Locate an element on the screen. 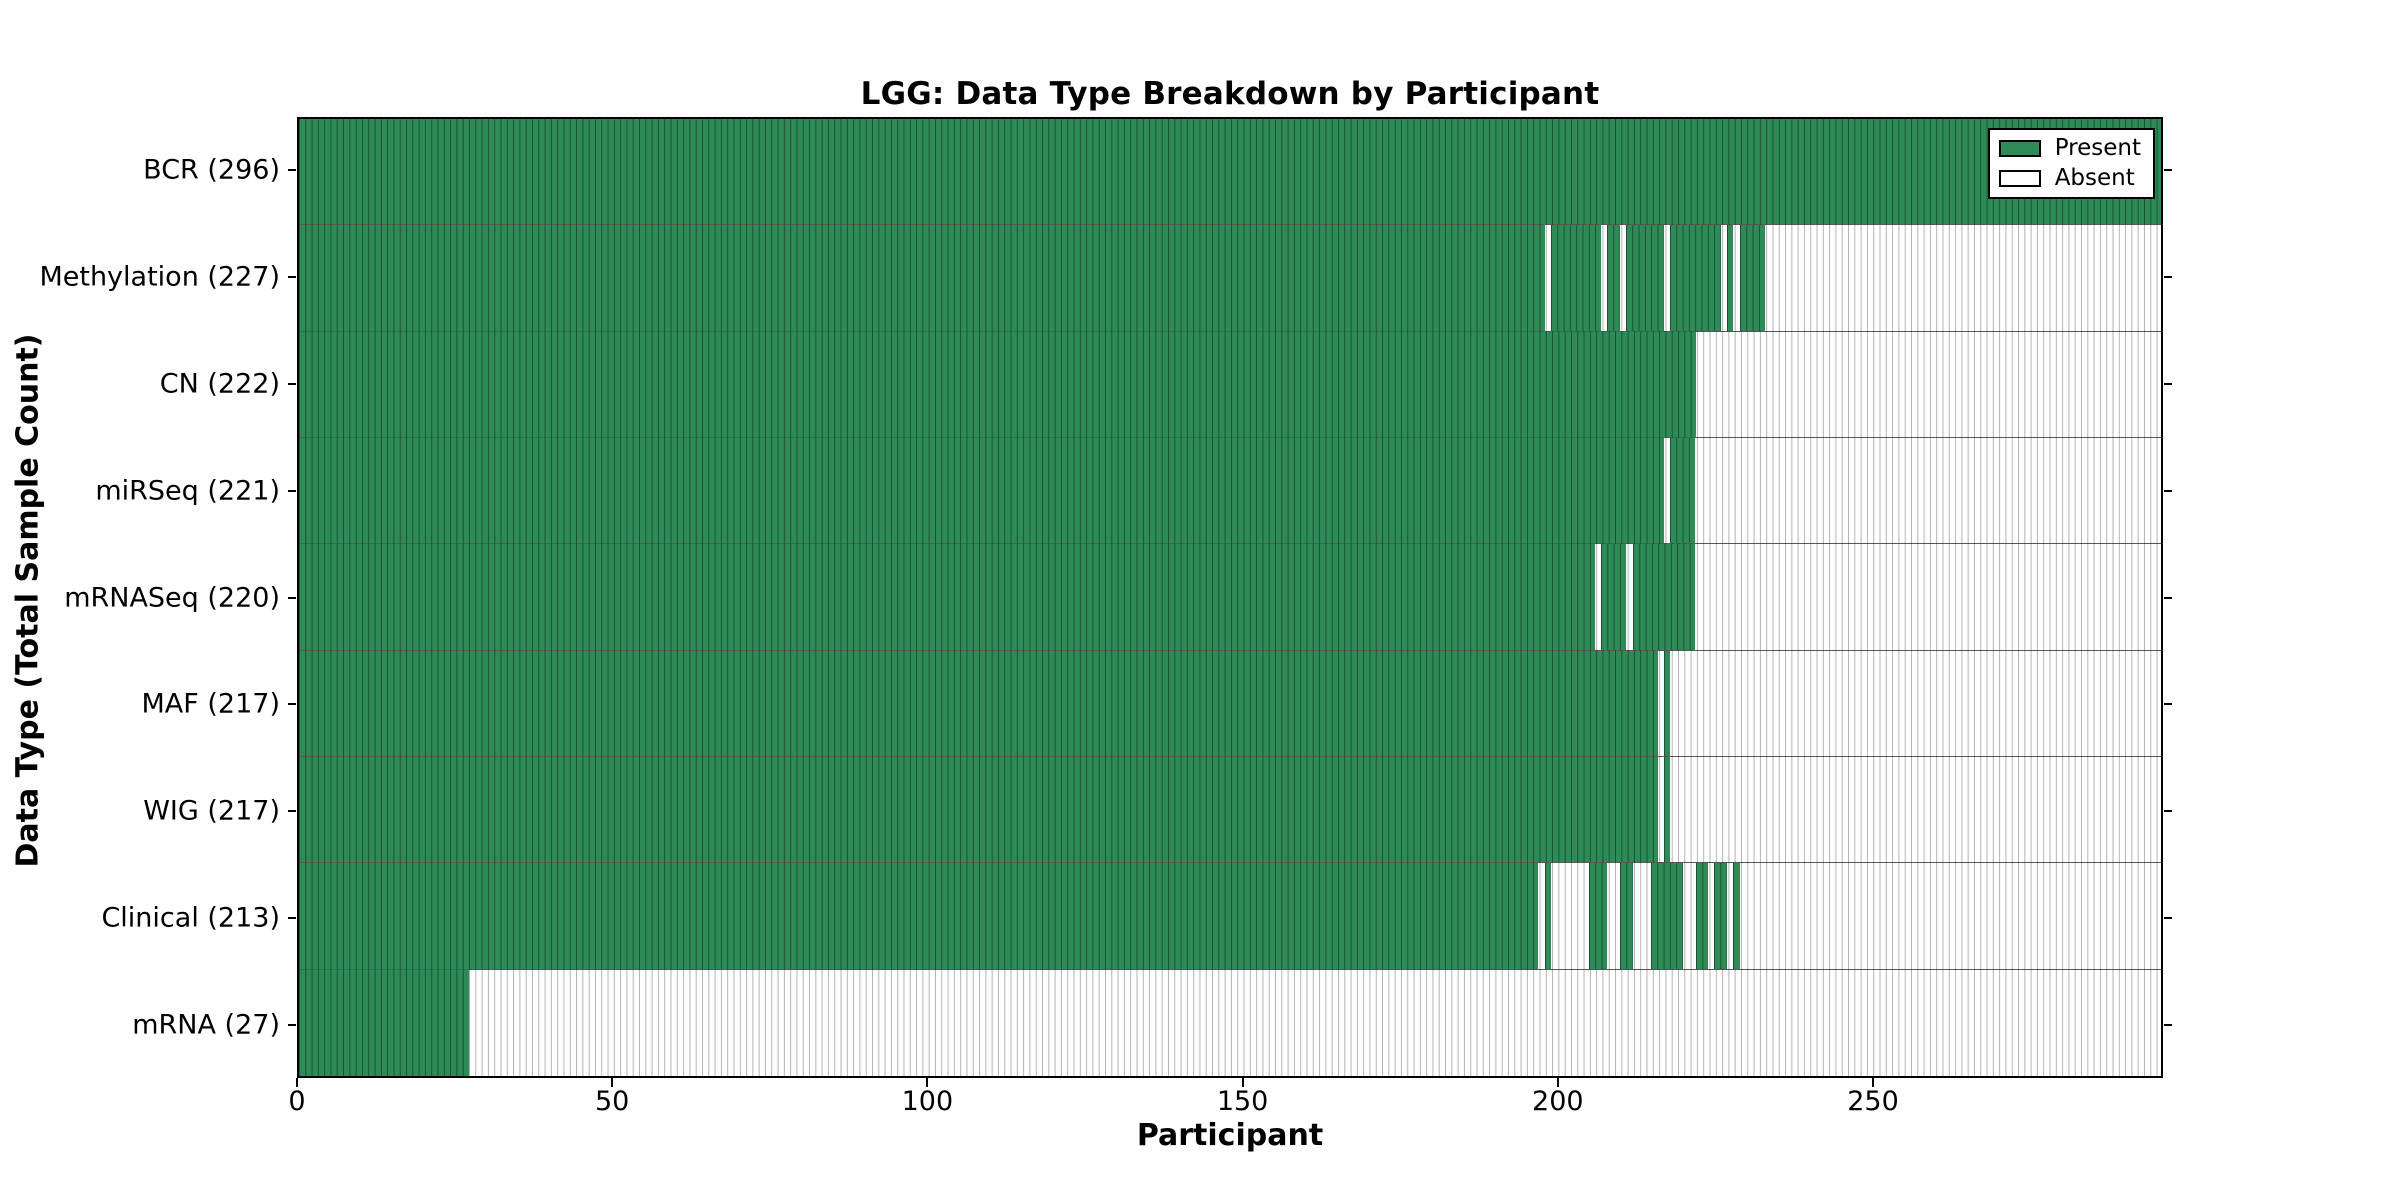 The height and width of the screenshot is (1200, 2400). row-mRNA is located at coordinates (1230, 1022).